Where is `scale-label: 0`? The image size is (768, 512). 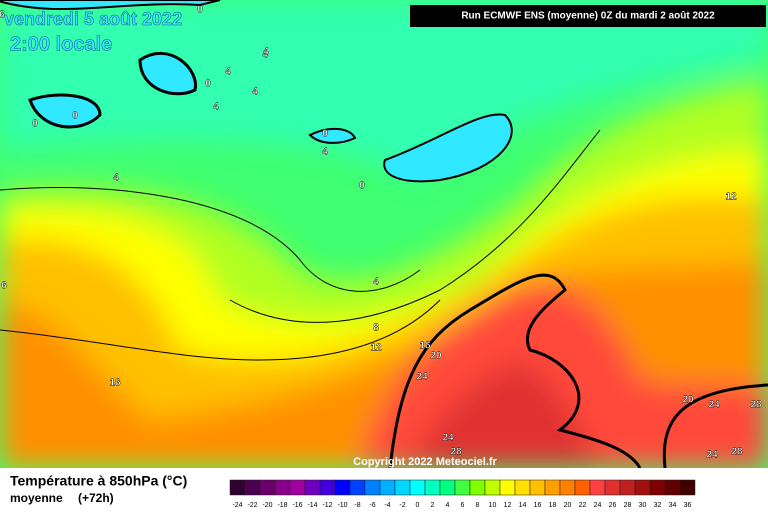
scale-label: 0 is located at coordinates (418, 505).